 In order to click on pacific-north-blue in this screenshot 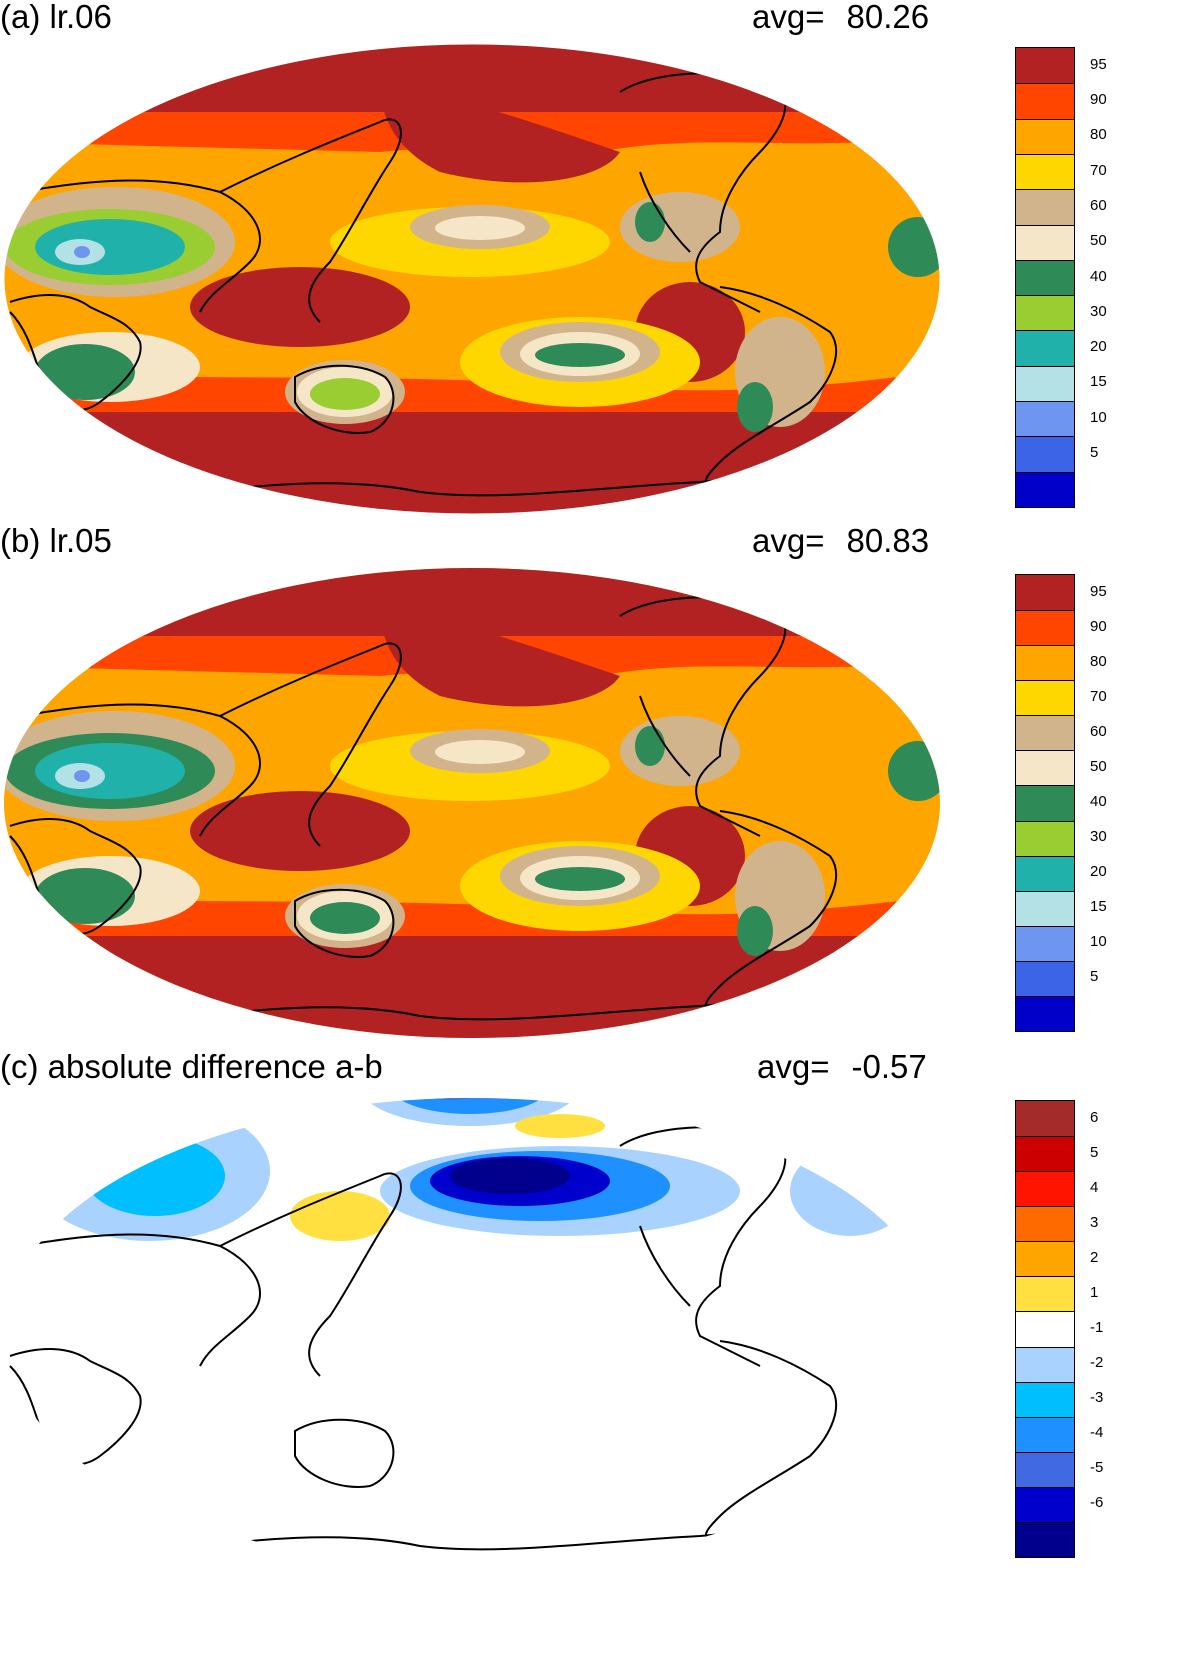, I will do `click(470, 1106)`.